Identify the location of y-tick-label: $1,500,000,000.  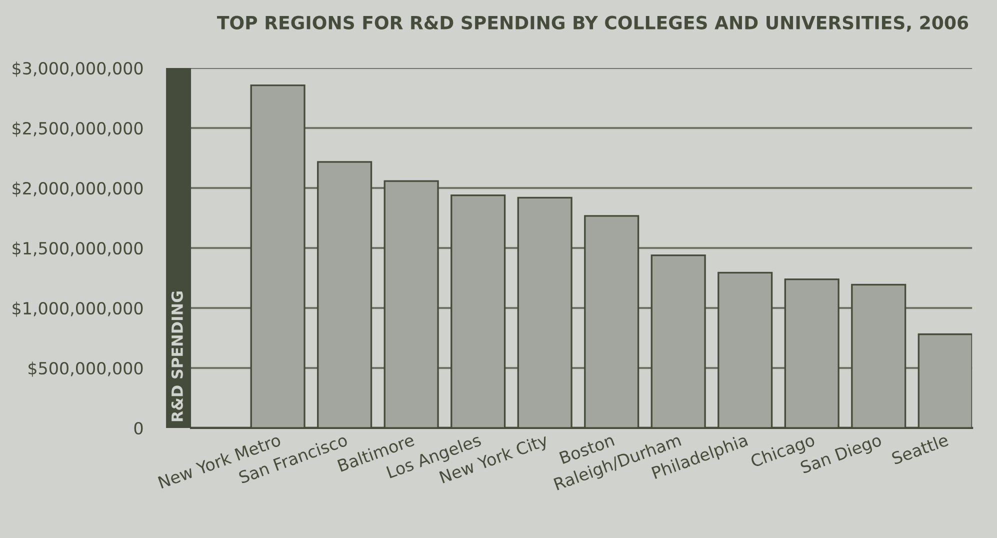
(77, 249).